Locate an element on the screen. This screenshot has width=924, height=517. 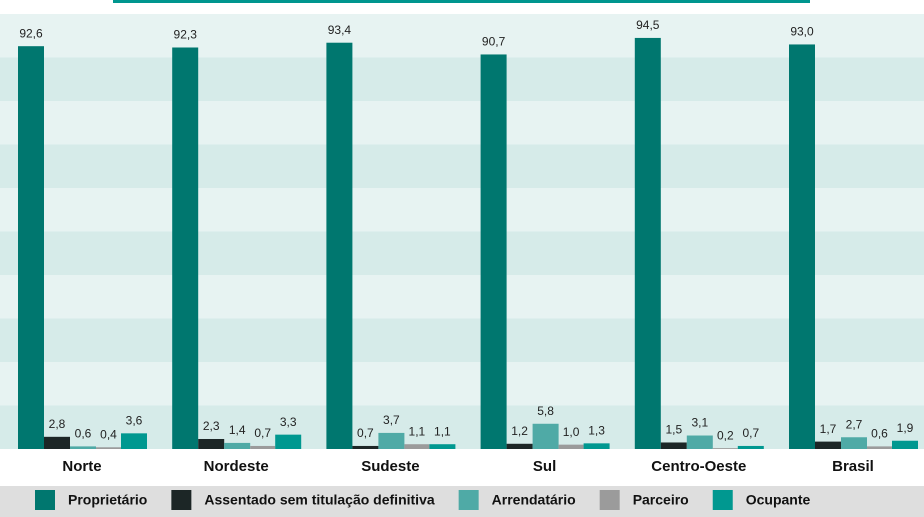
value-label: 0,2 is located at coordinates (725, 435).